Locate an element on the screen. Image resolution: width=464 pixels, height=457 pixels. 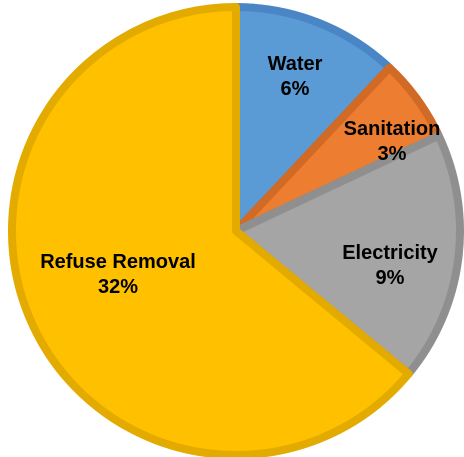
data-label-water: Water 6% is located at coordinates (295, 76).